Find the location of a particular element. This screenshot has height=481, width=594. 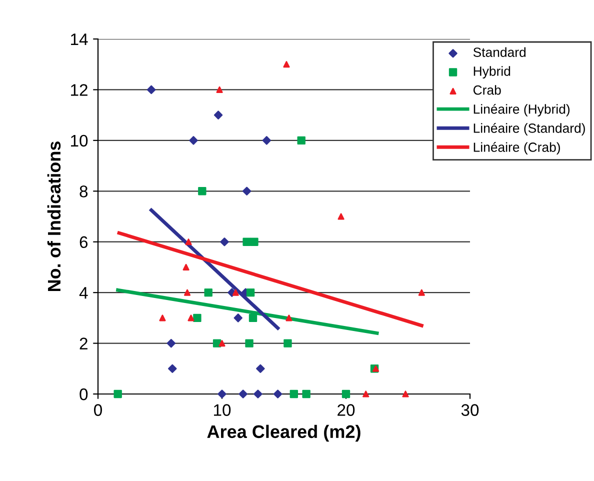

y-tick-label: 10 is located at coordinates (79, 140).